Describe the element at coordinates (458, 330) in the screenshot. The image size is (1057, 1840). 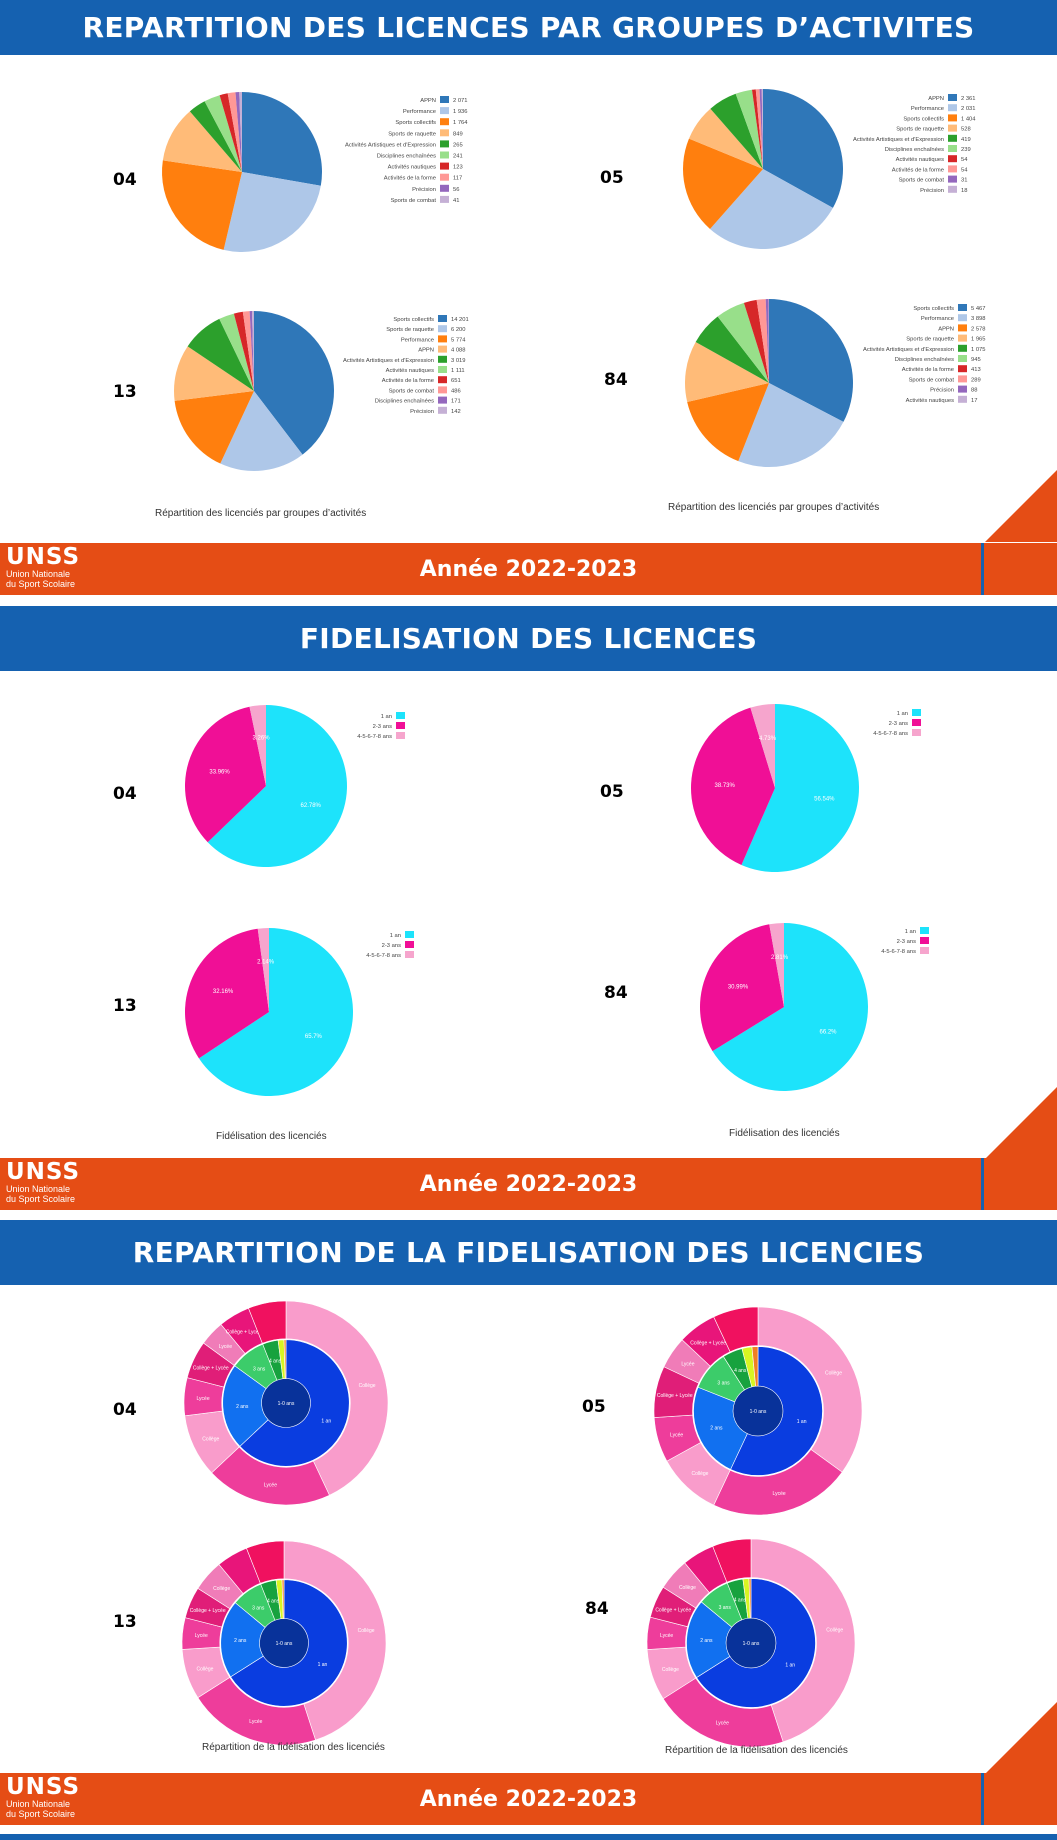
I see `legend-value: 6 200` at that location.